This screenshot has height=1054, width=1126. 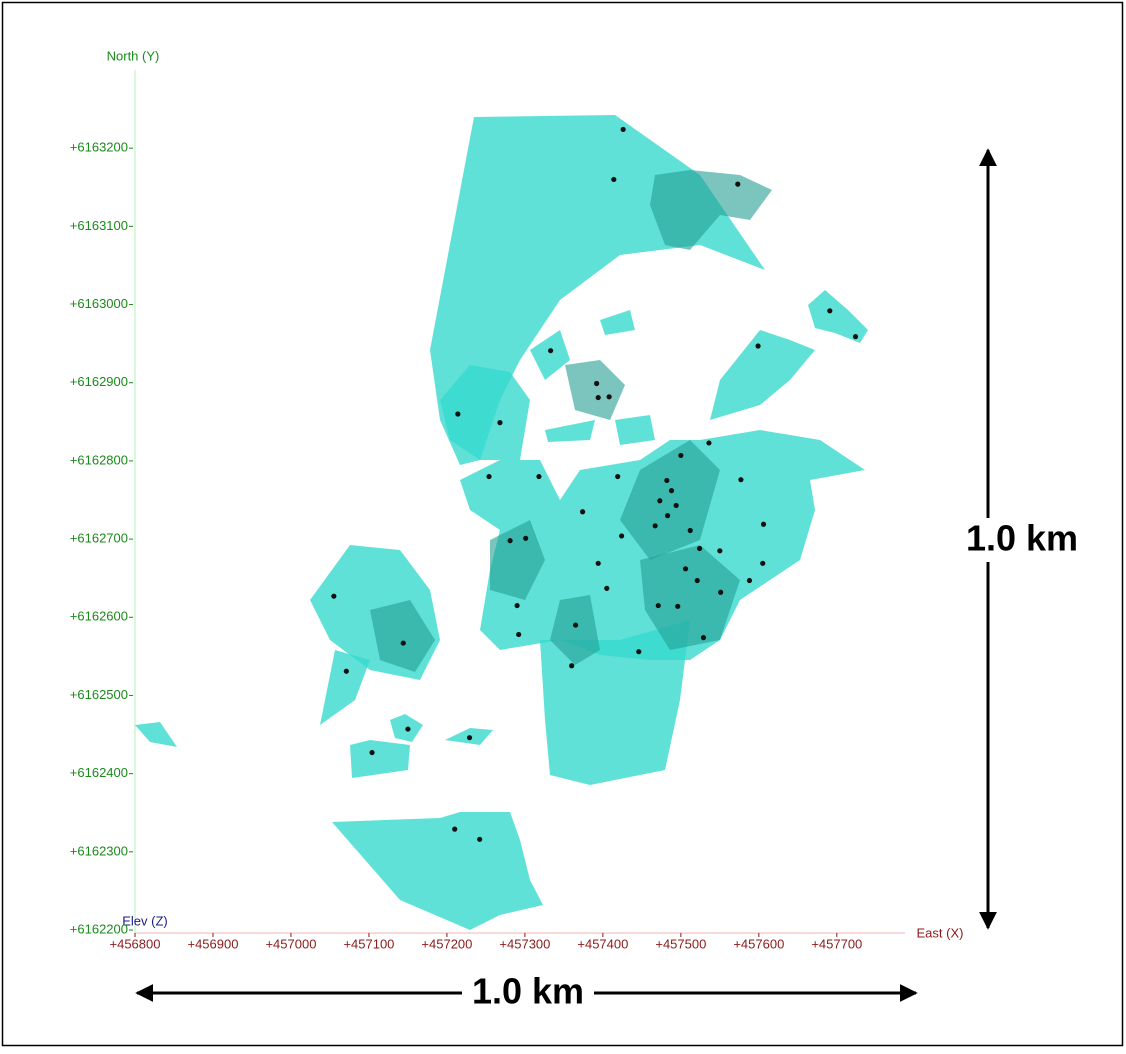 I want to click on y-tick-label: +6163200, so click(x=99, y=147).